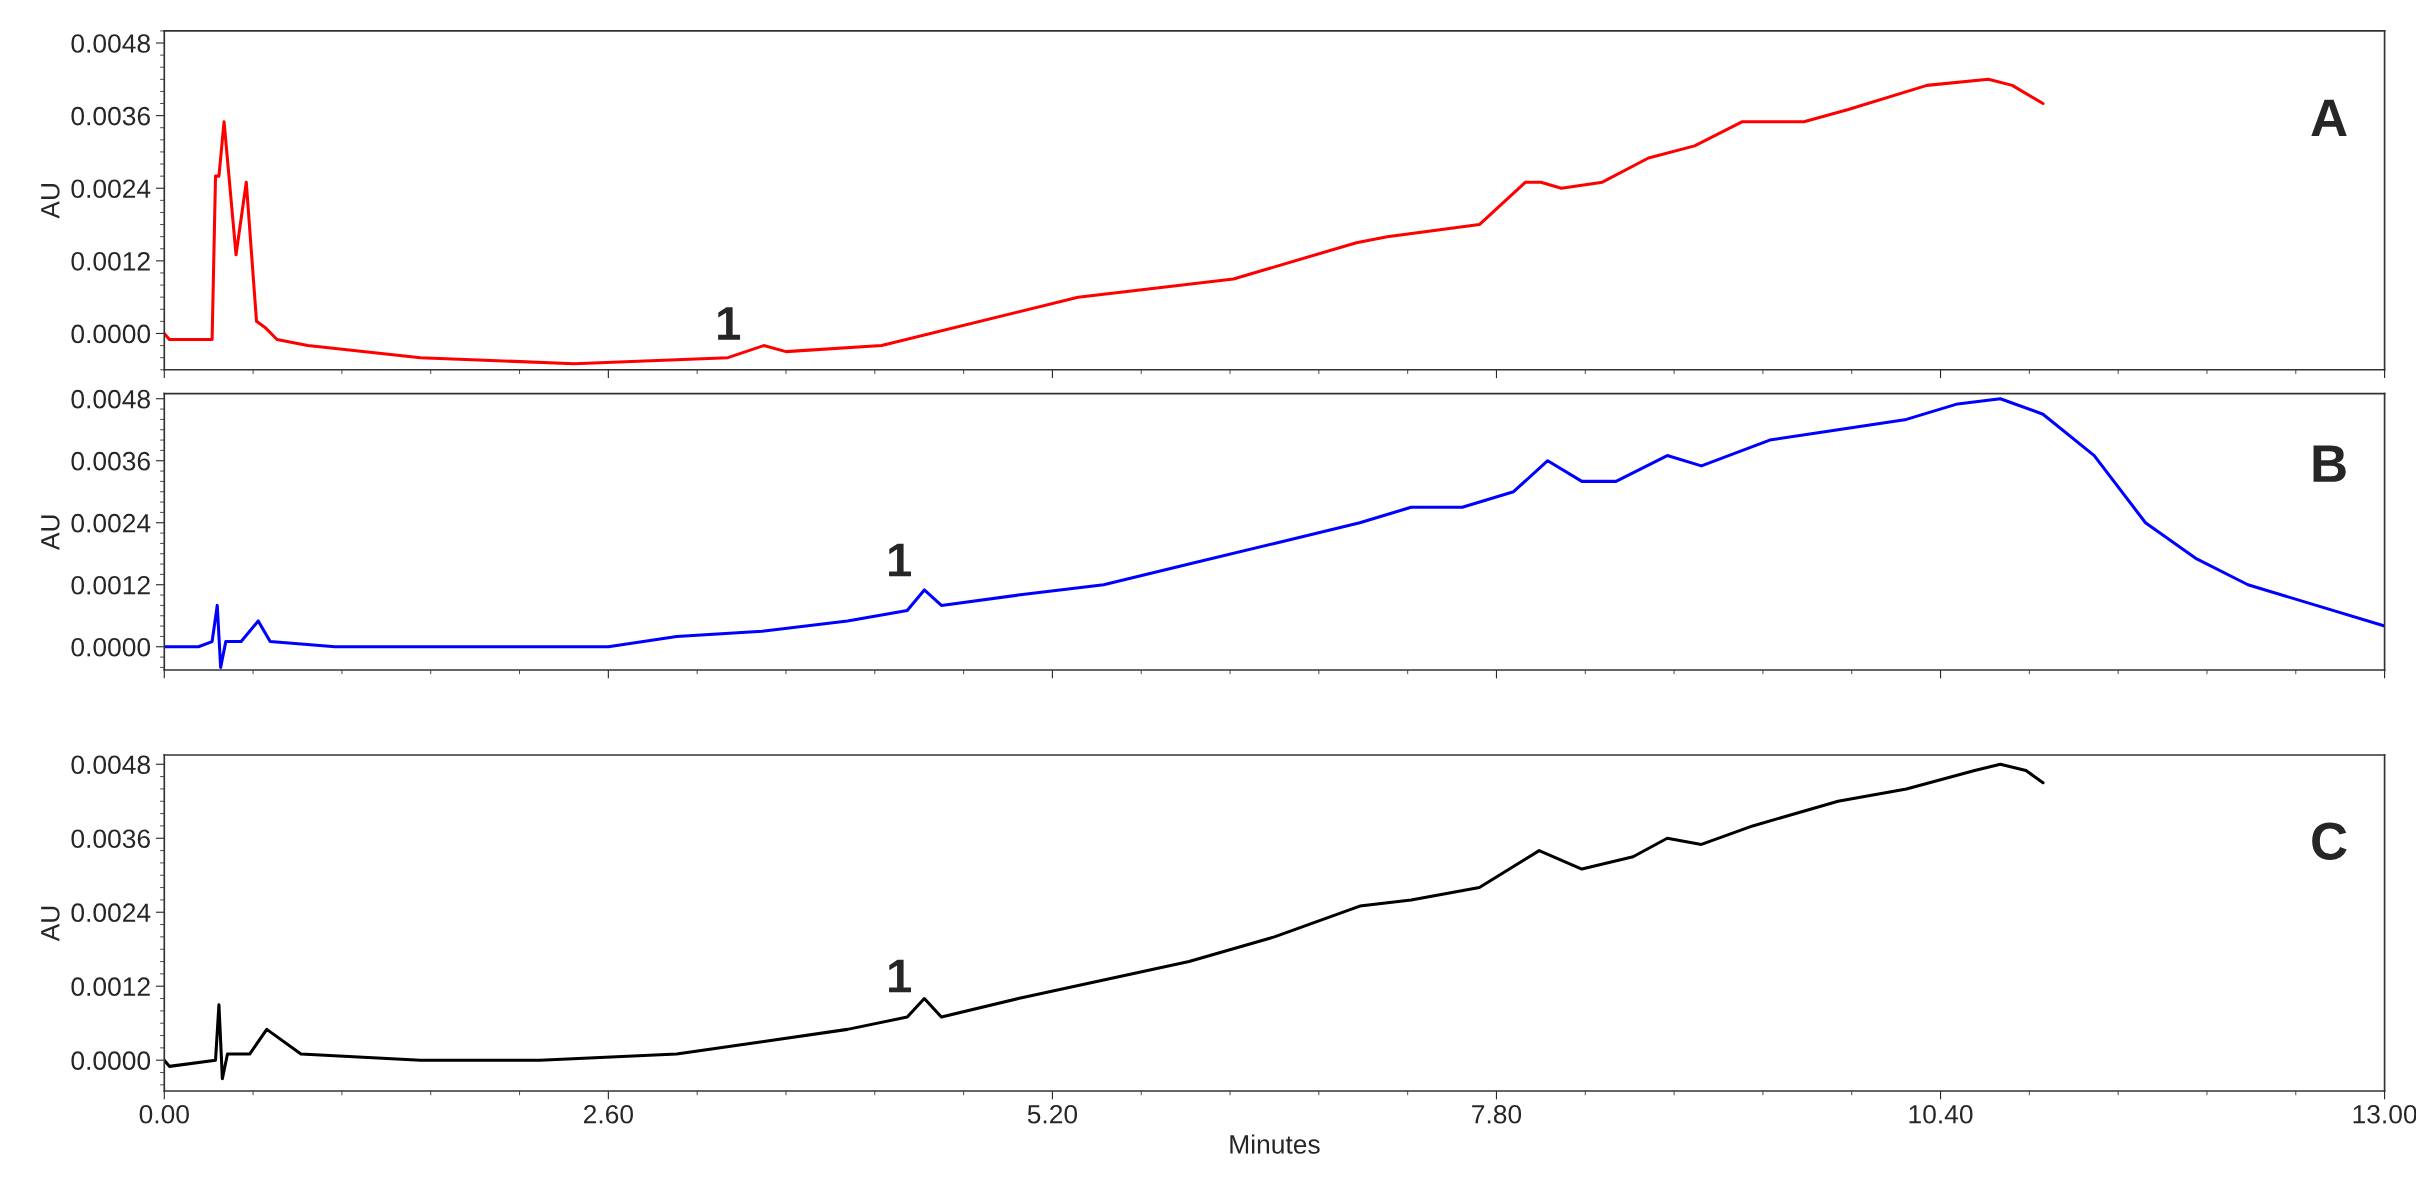 This screenshot has width=2416, height=1189. I want to click on x-tick-label: 2.60, so click(608, 1114).